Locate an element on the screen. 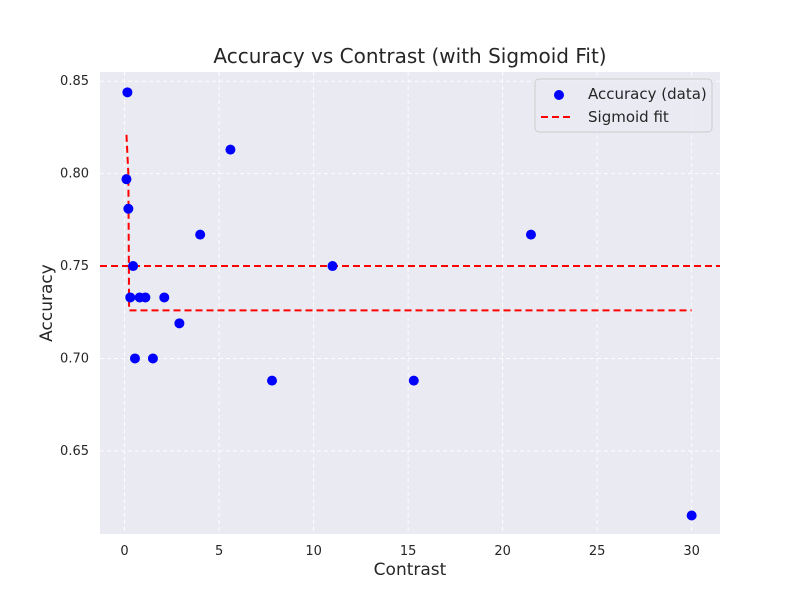 The width and height of the screenshot is (800, 600). legend-scatter-marker is located at coordinates (559, 95).